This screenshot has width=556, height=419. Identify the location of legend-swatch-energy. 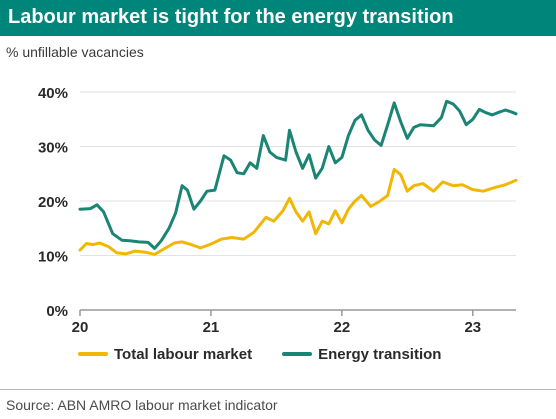
(297, 354).